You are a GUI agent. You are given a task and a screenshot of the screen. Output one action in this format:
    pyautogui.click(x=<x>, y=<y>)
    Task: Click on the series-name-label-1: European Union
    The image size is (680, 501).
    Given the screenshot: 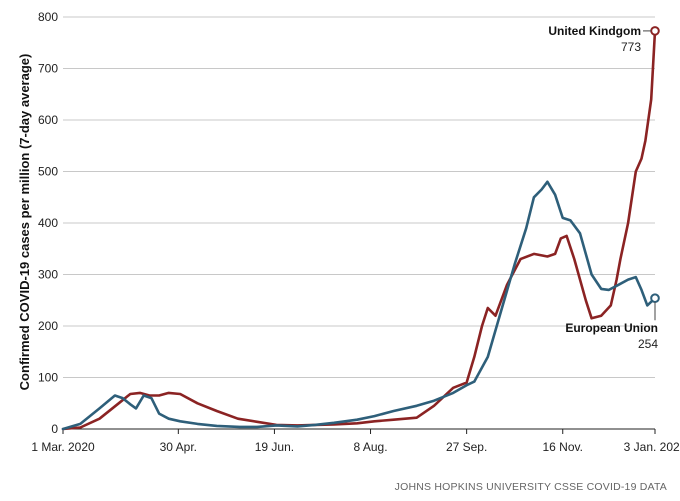 What is the action you would take?
    pyautogui.click(x=611, y=328)
    